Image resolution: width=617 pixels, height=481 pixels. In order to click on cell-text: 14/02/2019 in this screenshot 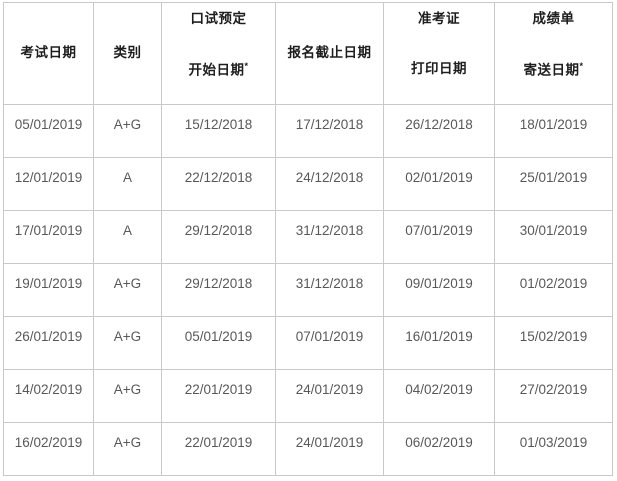, I will do `click(48, 389)`.